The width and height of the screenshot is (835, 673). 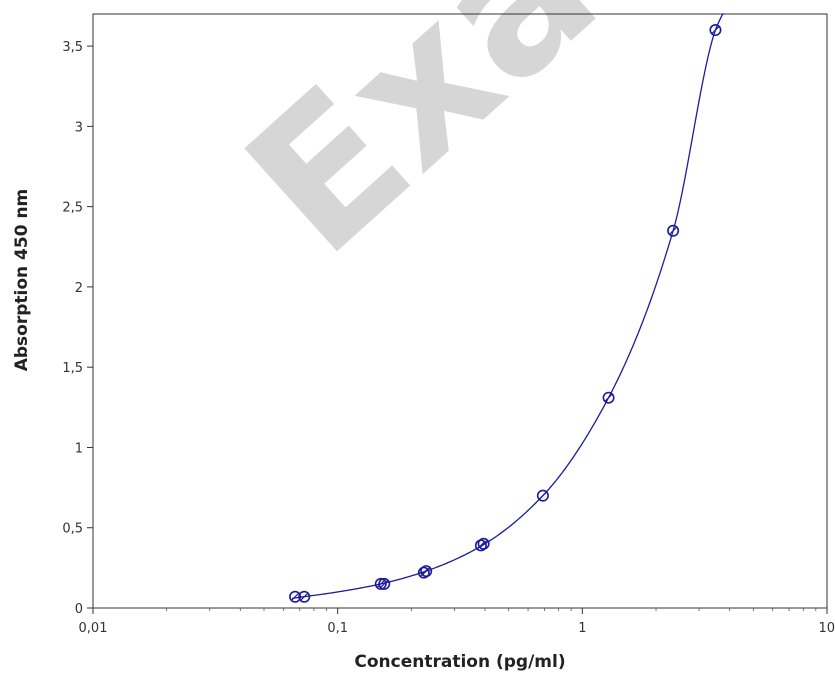 What do you see at coordinates (93, 628) in the screenshot?
I see `x-tick-label: 0,01` at bounding box center [93, 628].